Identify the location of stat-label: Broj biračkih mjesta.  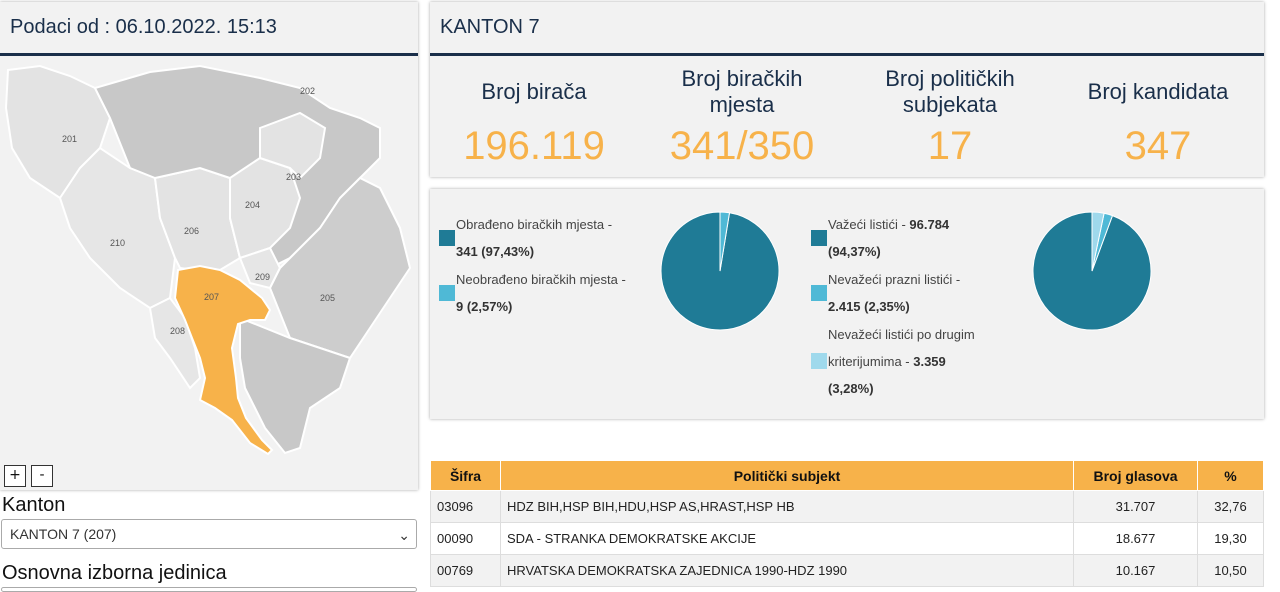
(742, 91).